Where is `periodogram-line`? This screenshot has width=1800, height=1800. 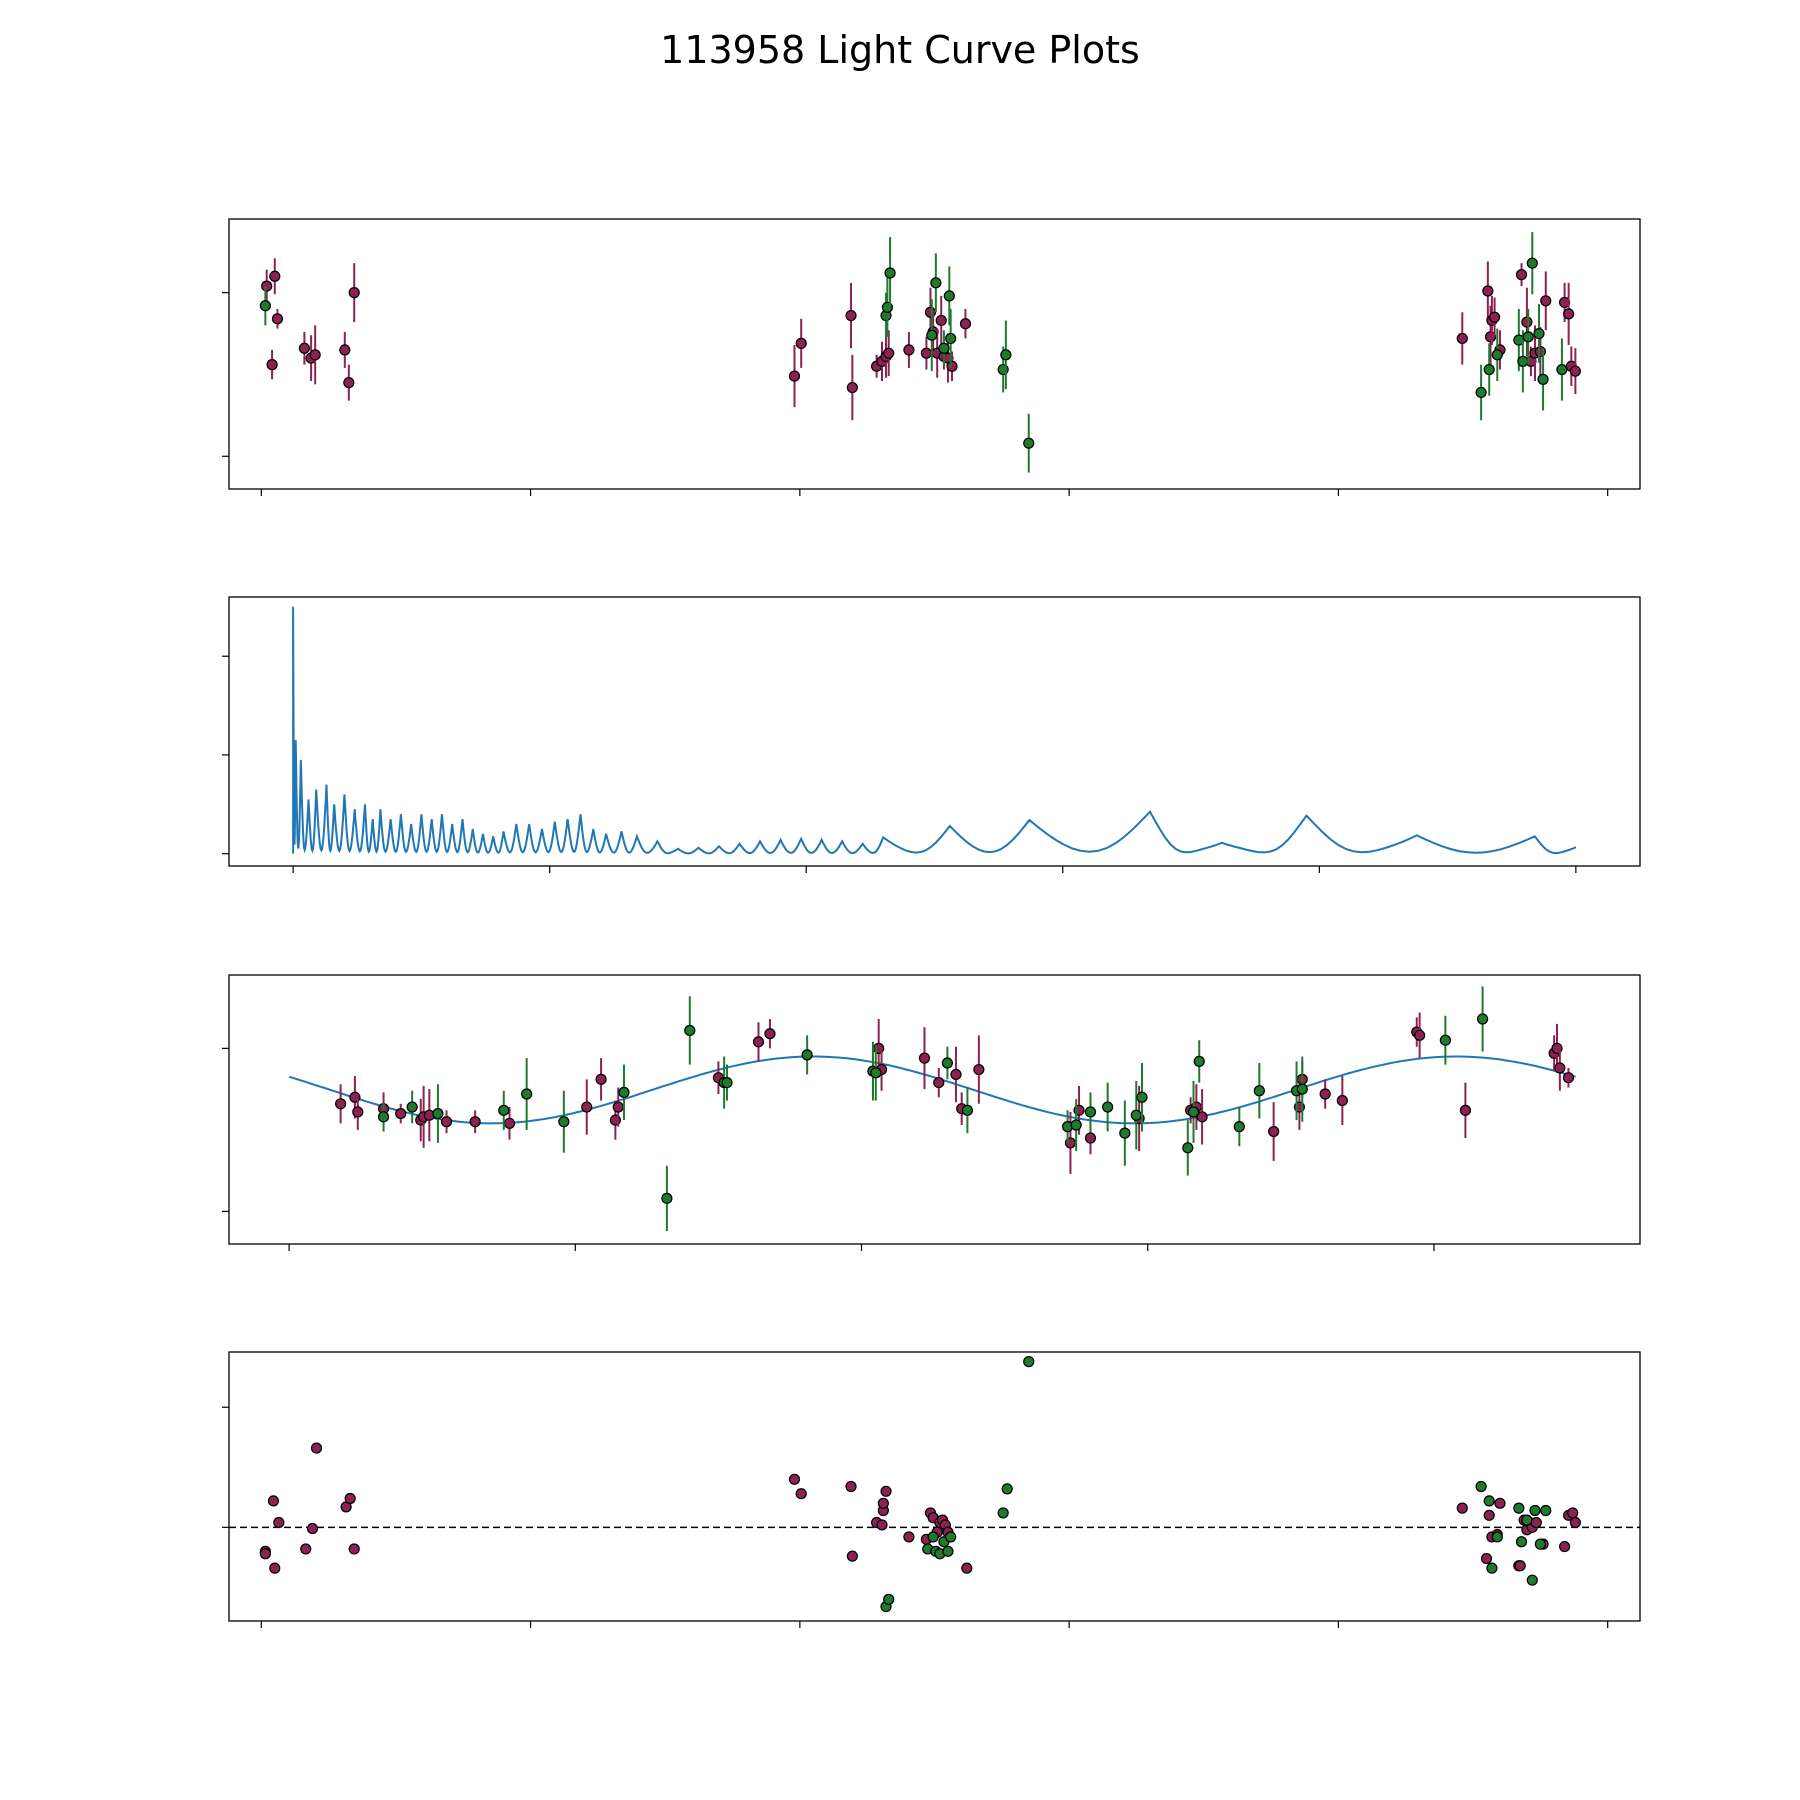
periodogram-line is located at coordinates (934, 730).